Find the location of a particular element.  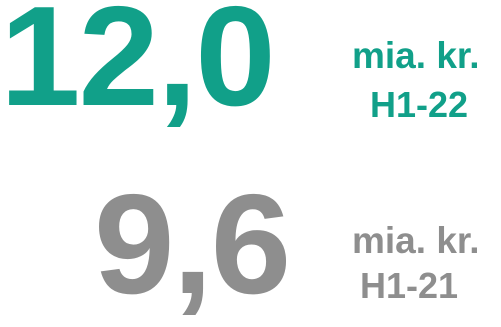

stat-period: H1-21 is located at coordinates (409, 285).